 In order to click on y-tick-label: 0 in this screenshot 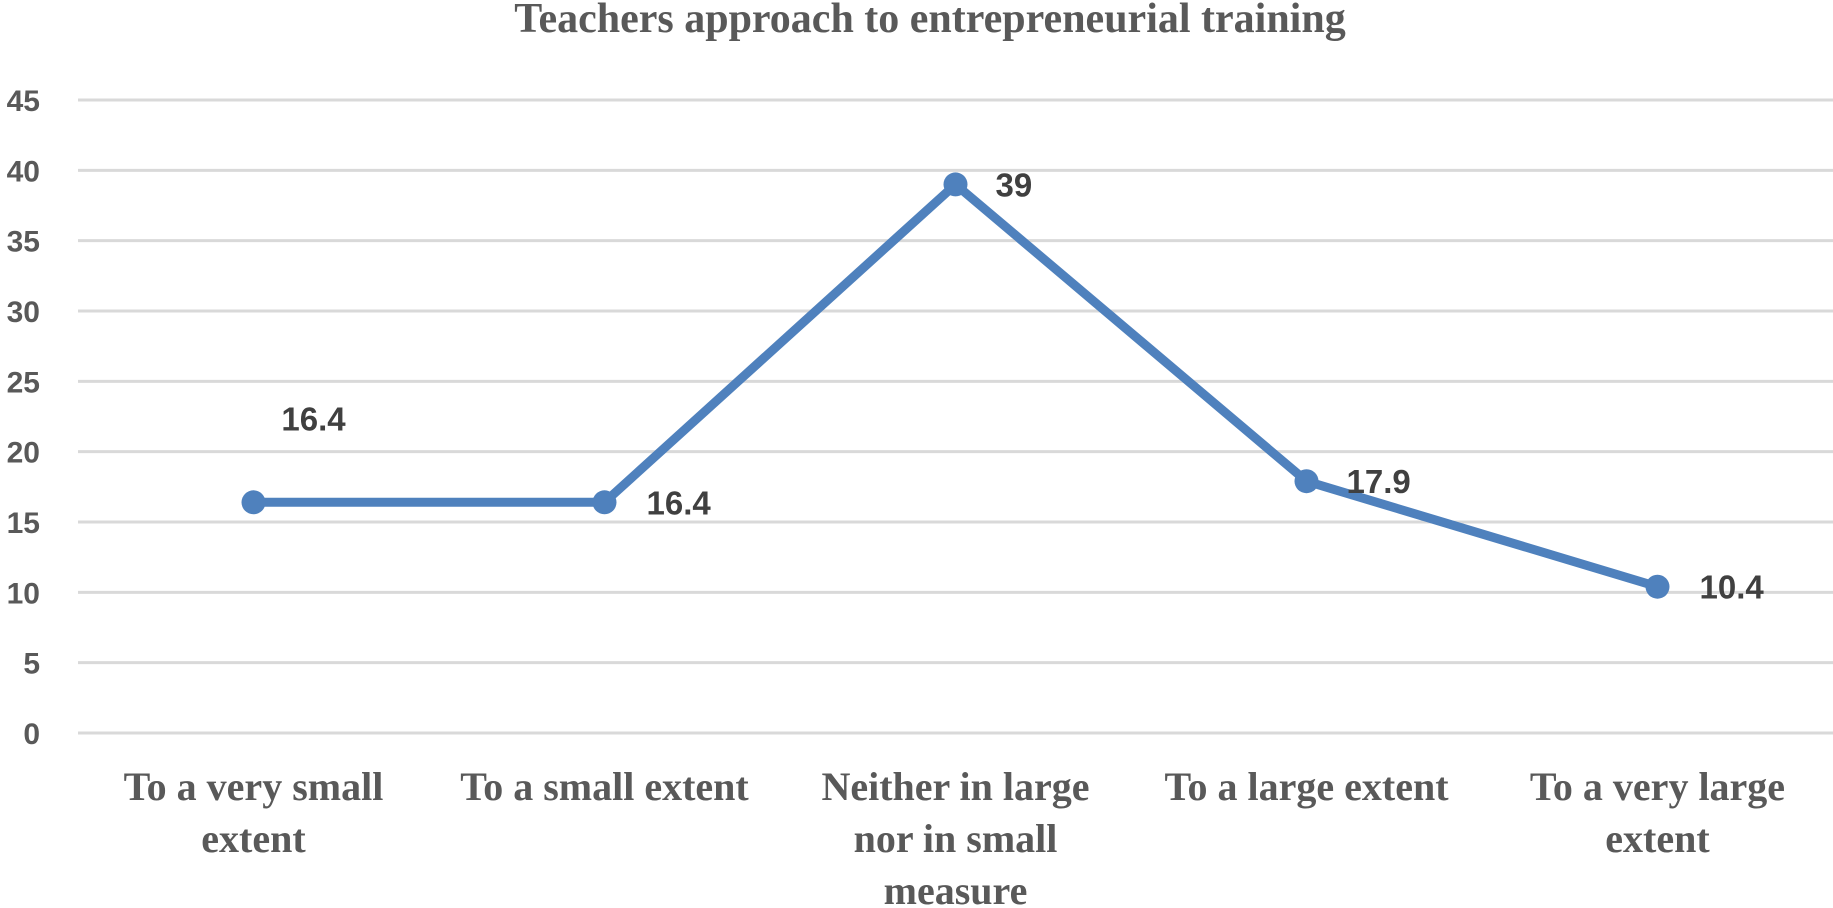, I will do `click(31, 734)`.